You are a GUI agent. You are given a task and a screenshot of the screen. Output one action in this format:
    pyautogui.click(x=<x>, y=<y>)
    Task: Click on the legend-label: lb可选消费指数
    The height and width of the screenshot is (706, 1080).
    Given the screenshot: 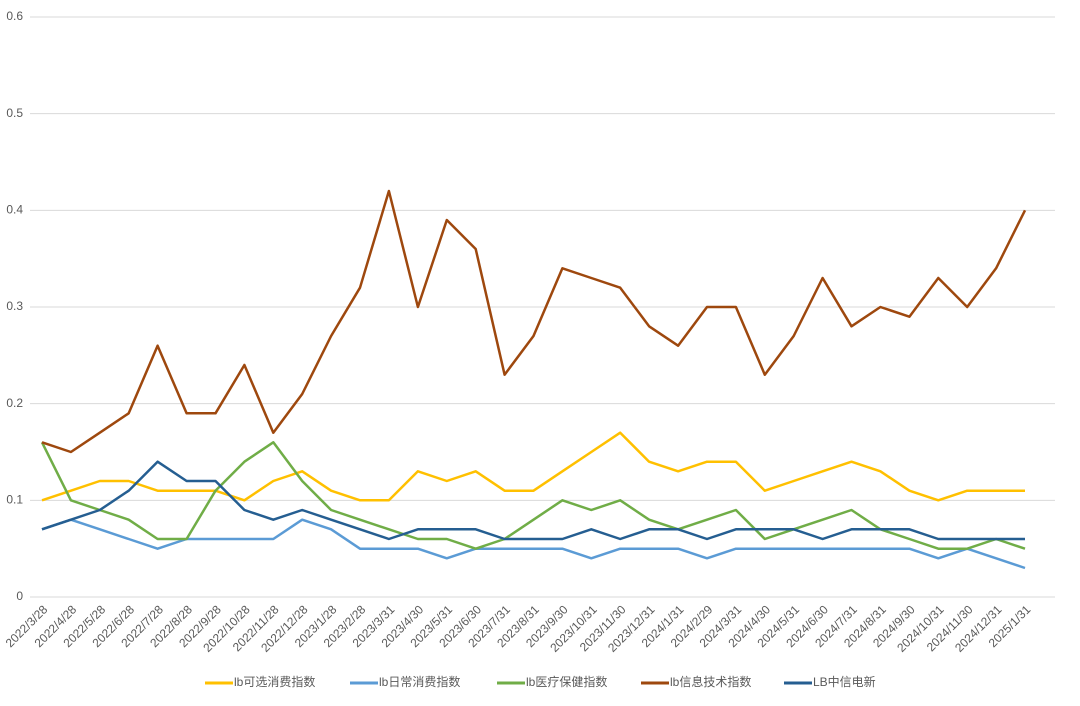 What is the action you would take?
    pyautogui.click(x=274, y=681)
    